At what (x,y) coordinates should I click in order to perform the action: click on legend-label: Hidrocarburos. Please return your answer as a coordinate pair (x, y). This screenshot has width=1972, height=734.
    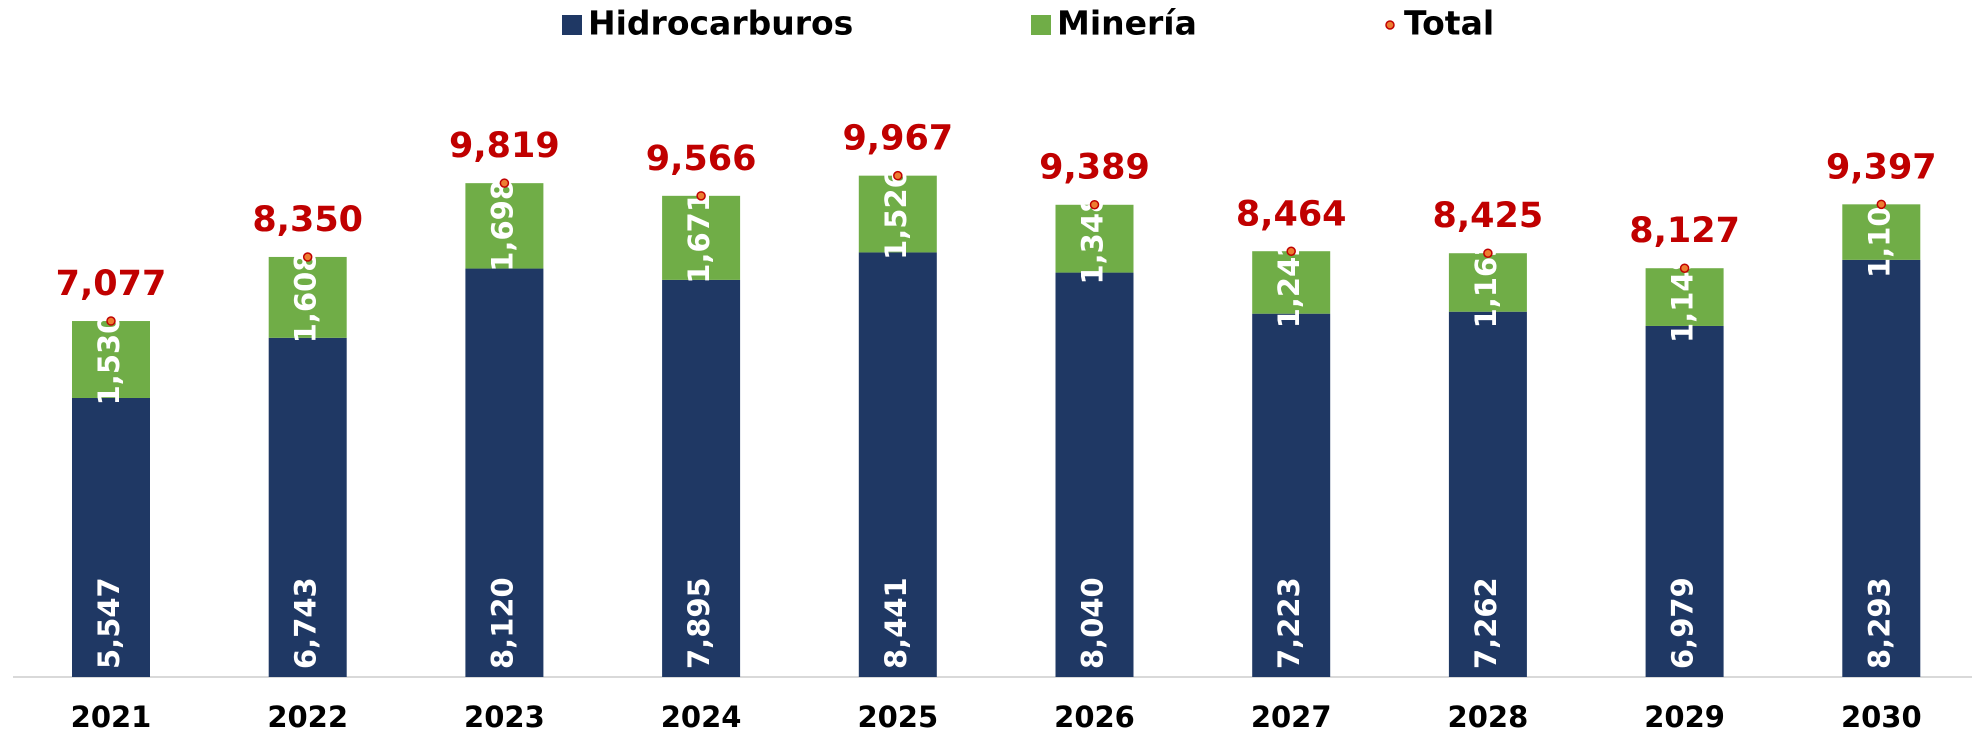
    Looking at the image, I should click on (720, 23).